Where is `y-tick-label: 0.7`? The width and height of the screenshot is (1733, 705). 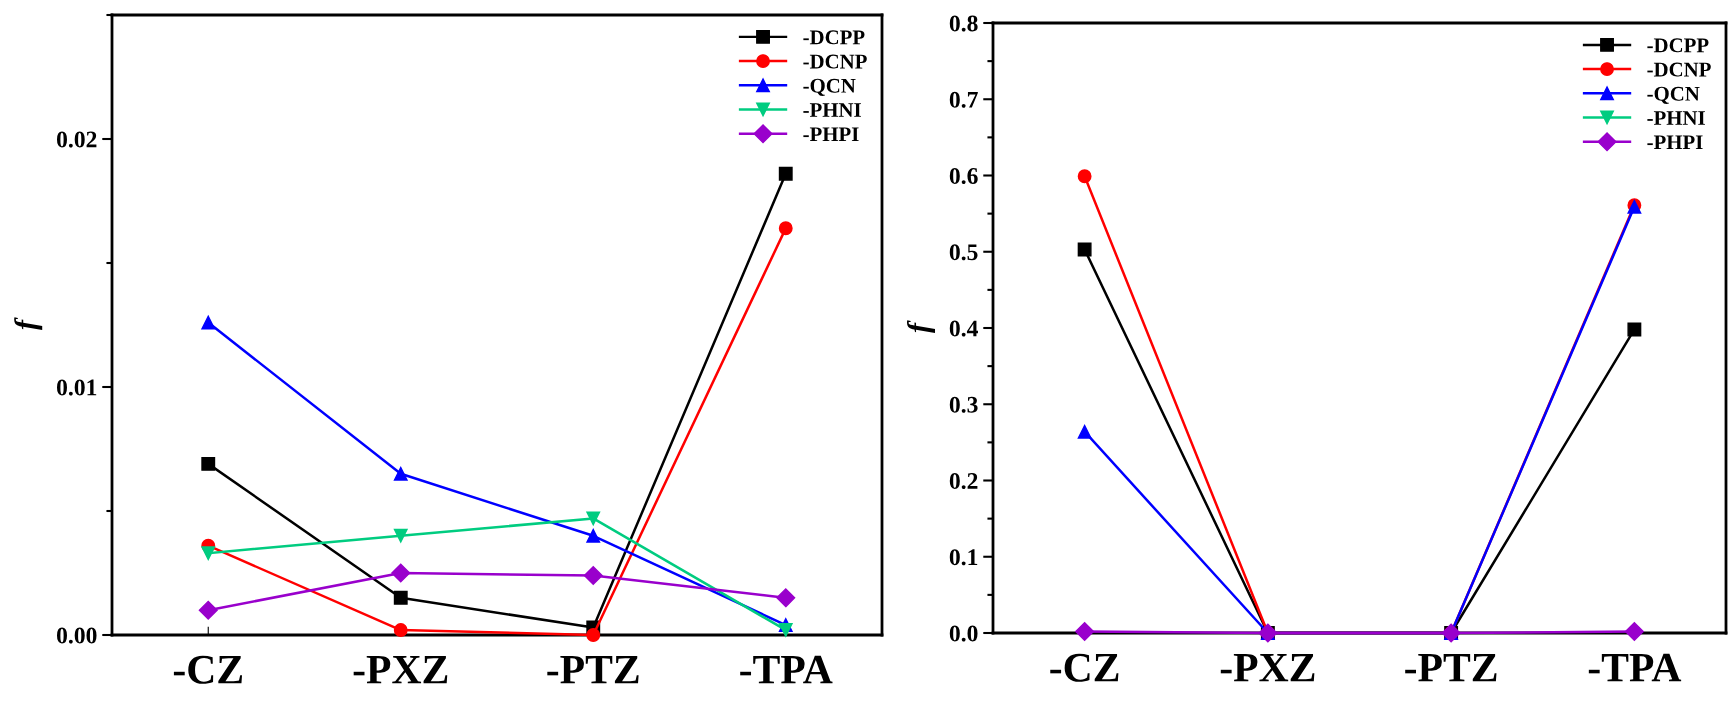
y-tick-label: 0.7 is located at coordinates (963, 99).